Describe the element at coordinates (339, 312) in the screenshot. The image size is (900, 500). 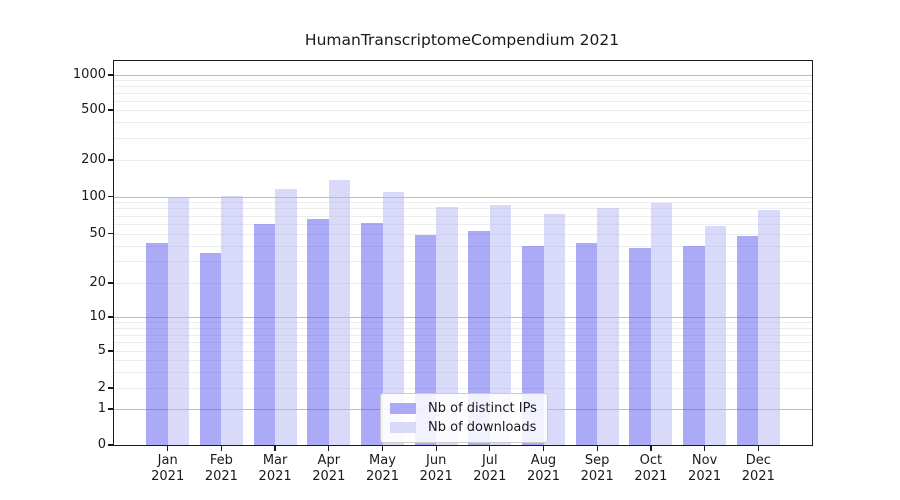
I see `bar-apr-nb-of-downloads` at that location.